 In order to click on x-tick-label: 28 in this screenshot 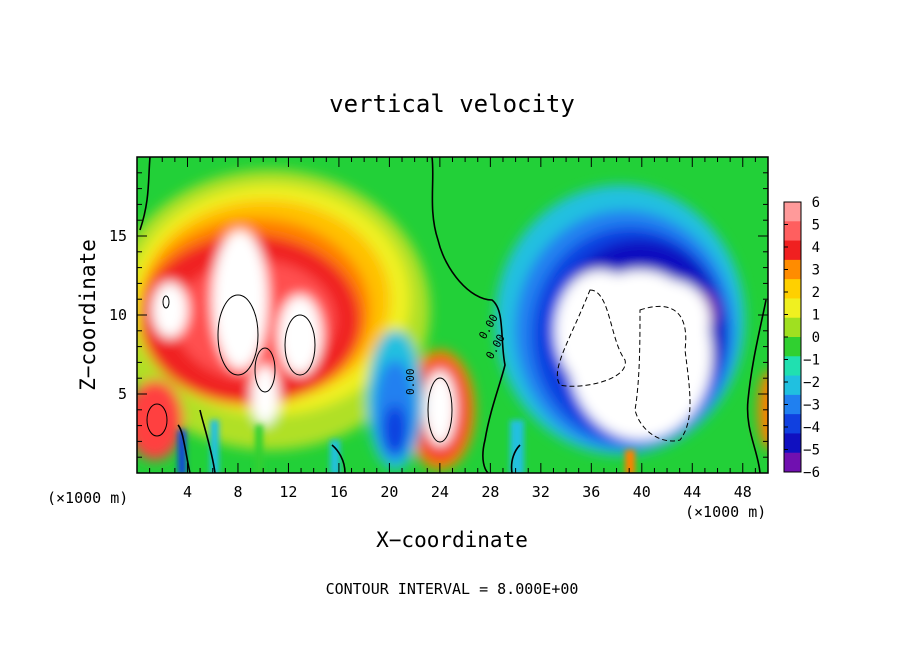, I will do `click(490, 492)`.